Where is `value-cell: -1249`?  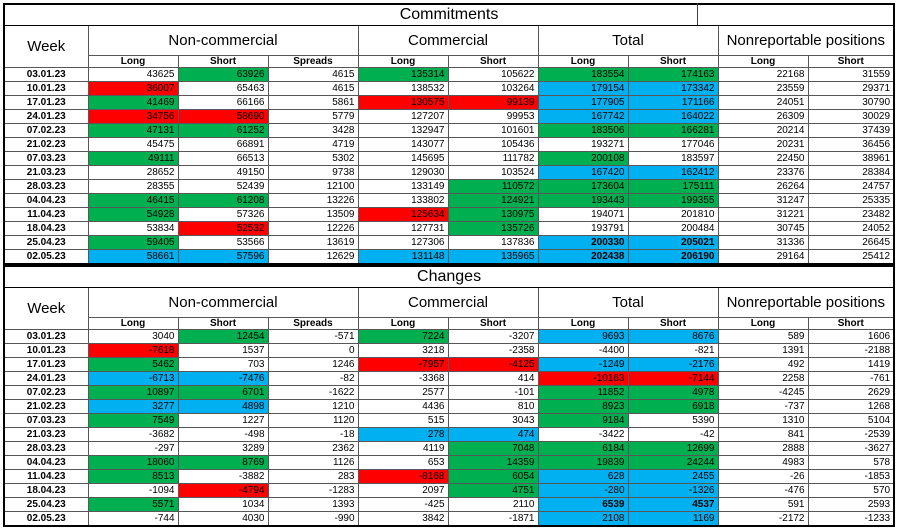 value-cell: -1249 is located at coordinates (583, 364).